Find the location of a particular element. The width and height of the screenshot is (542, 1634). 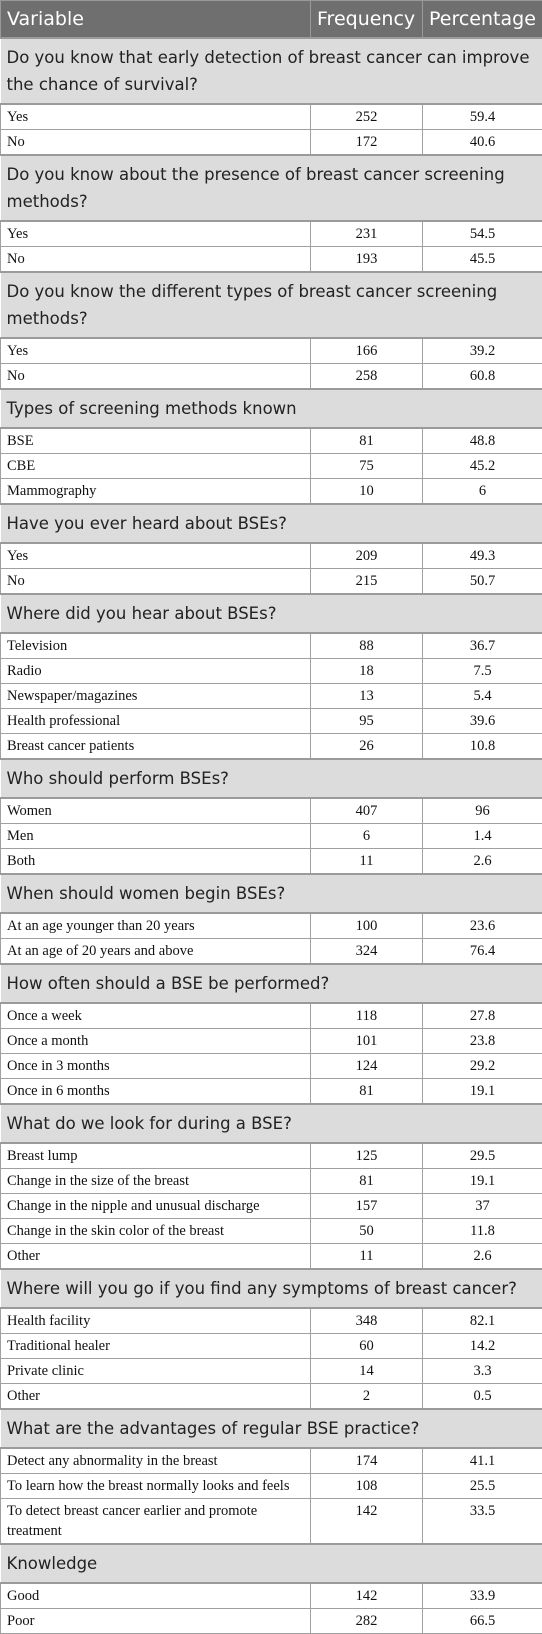

row-percentage: 27.8 is located at coordinates (482, 1016).